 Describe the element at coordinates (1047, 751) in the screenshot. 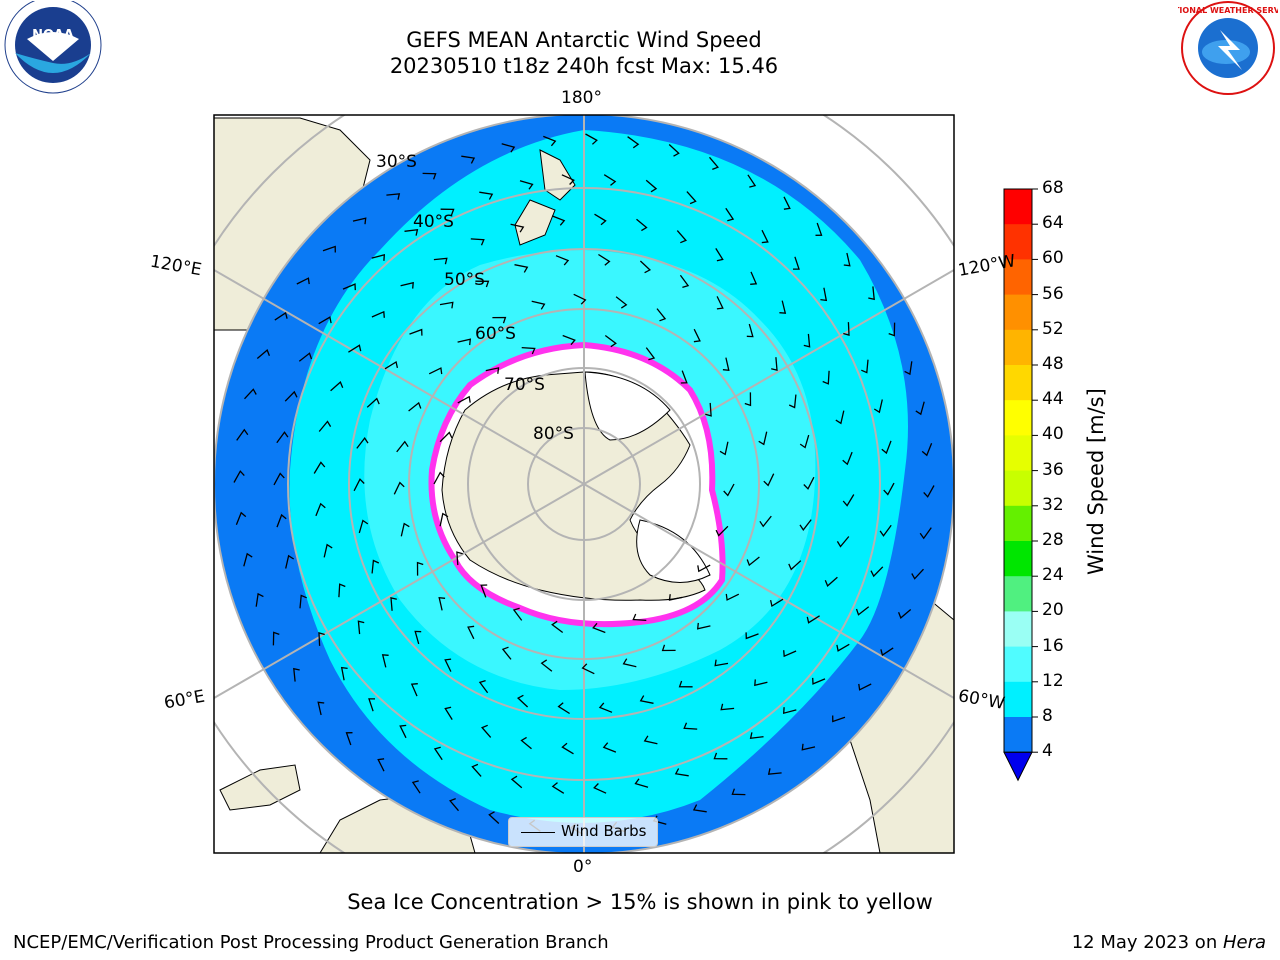

I see `colorbar-tick-label: 4` at that location.